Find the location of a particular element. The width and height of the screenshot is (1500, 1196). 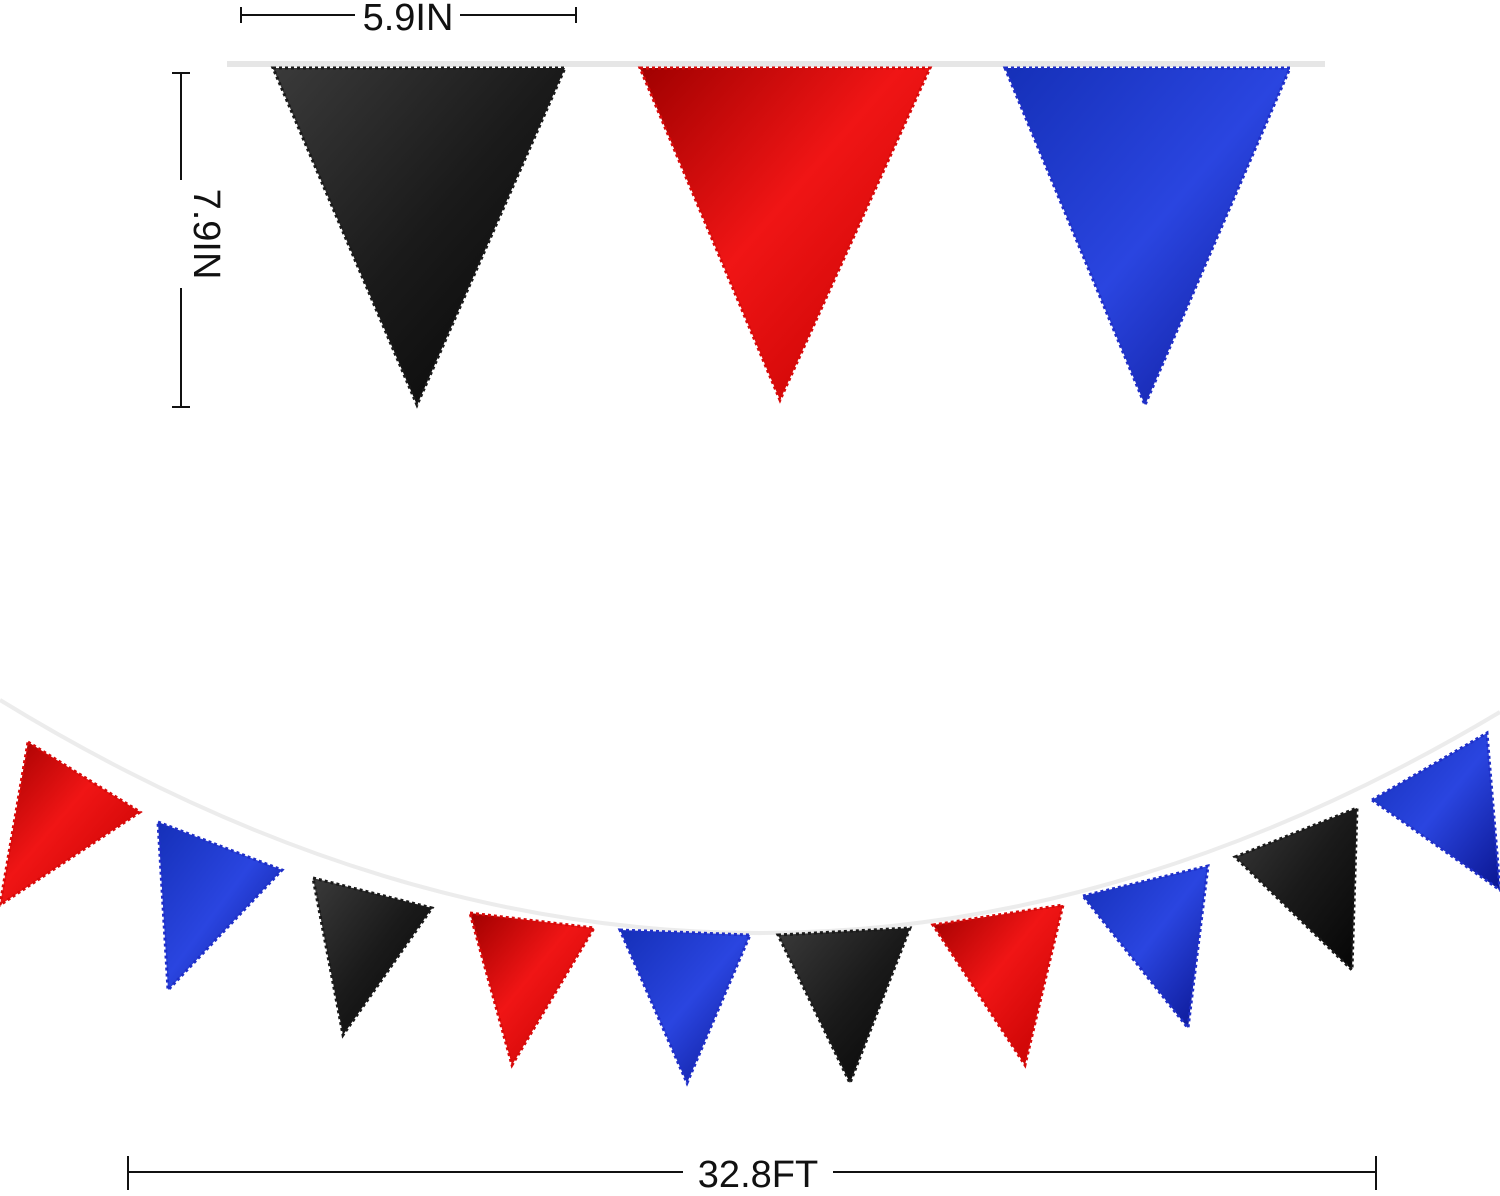

top-string is located at coordinates (776, 64).